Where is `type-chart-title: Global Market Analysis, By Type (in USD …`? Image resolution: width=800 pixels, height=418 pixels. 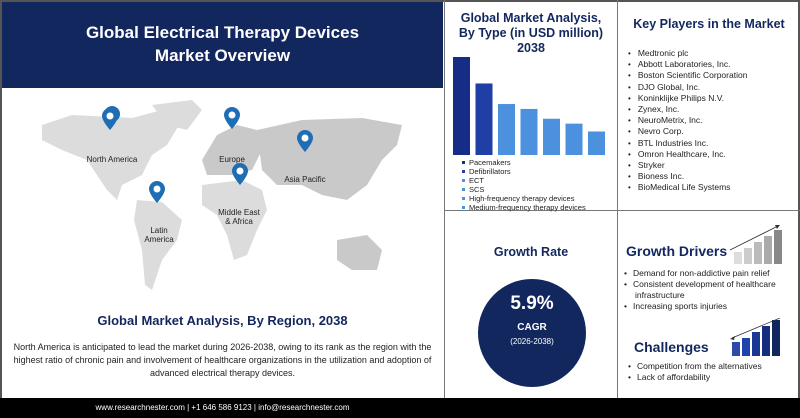 type-chart-title: Global Market Analysis, By Type (in USD … is located at coordinates (531, 33).